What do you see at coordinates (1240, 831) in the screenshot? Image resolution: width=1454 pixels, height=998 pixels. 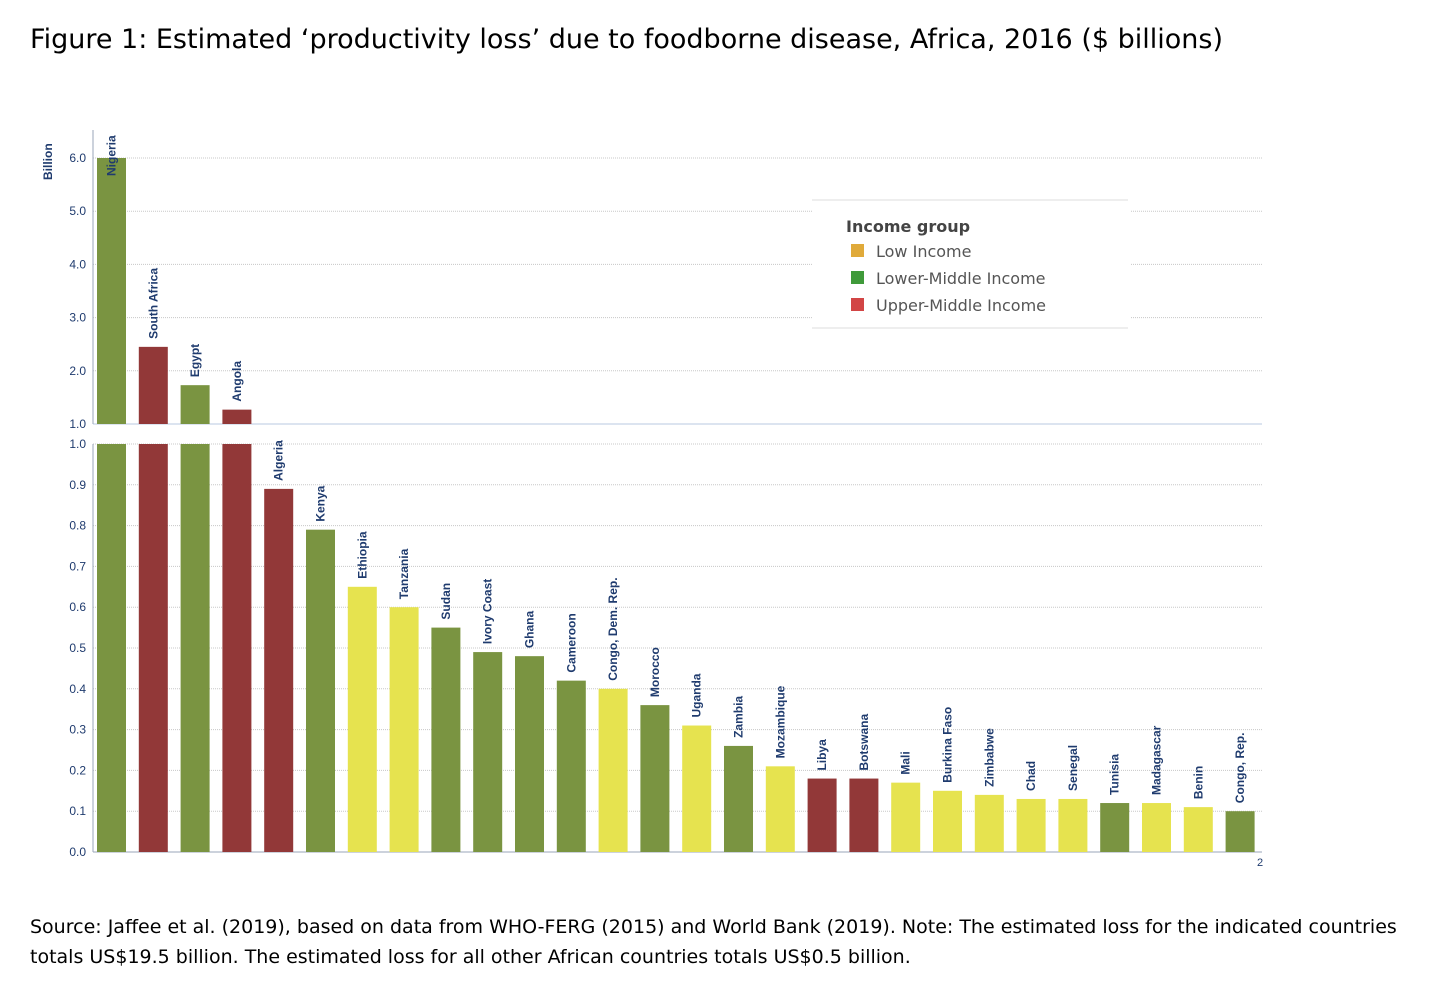 I see `bar-congo-rep` at bounding box center [1240, 831].